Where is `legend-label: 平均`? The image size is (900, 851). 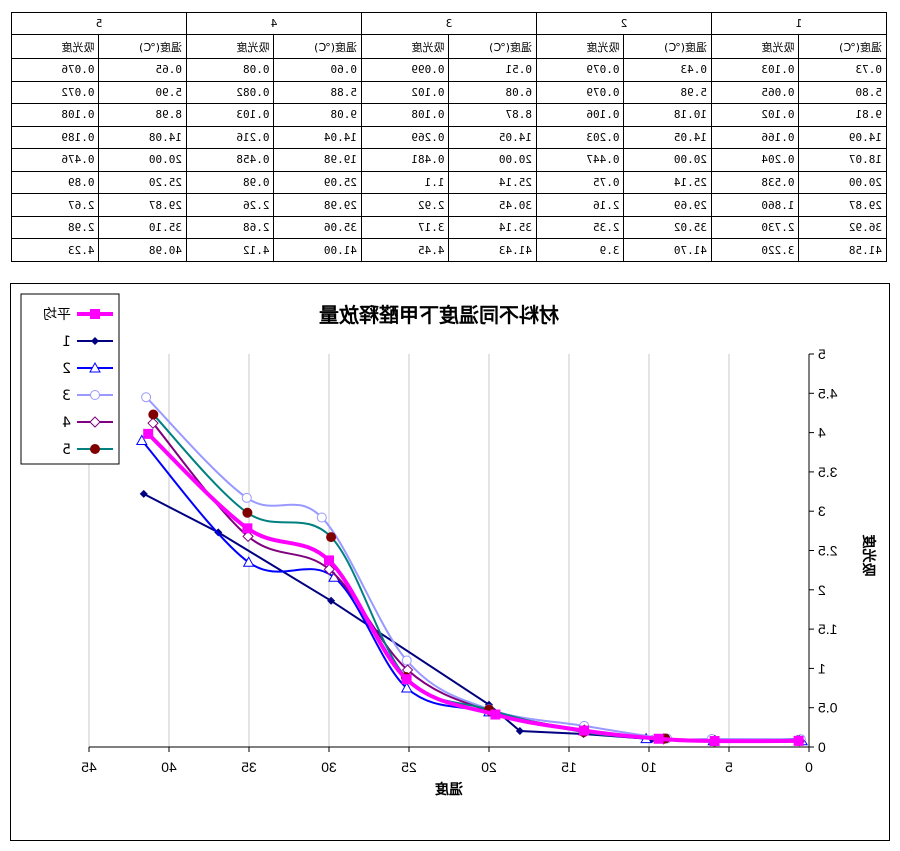 legend-label: 平均 is located at coordinates (57, 315).